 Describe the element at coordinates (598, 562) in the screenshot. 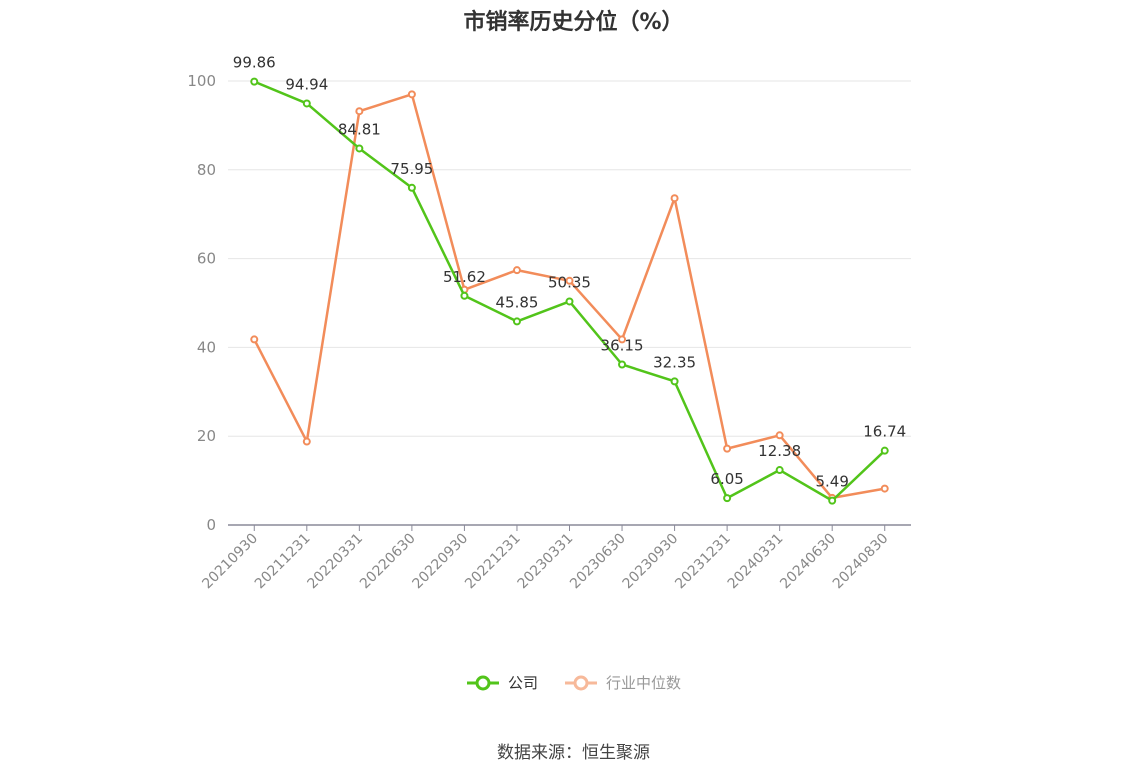

I see `x-tick-label: 20230630` at that location.